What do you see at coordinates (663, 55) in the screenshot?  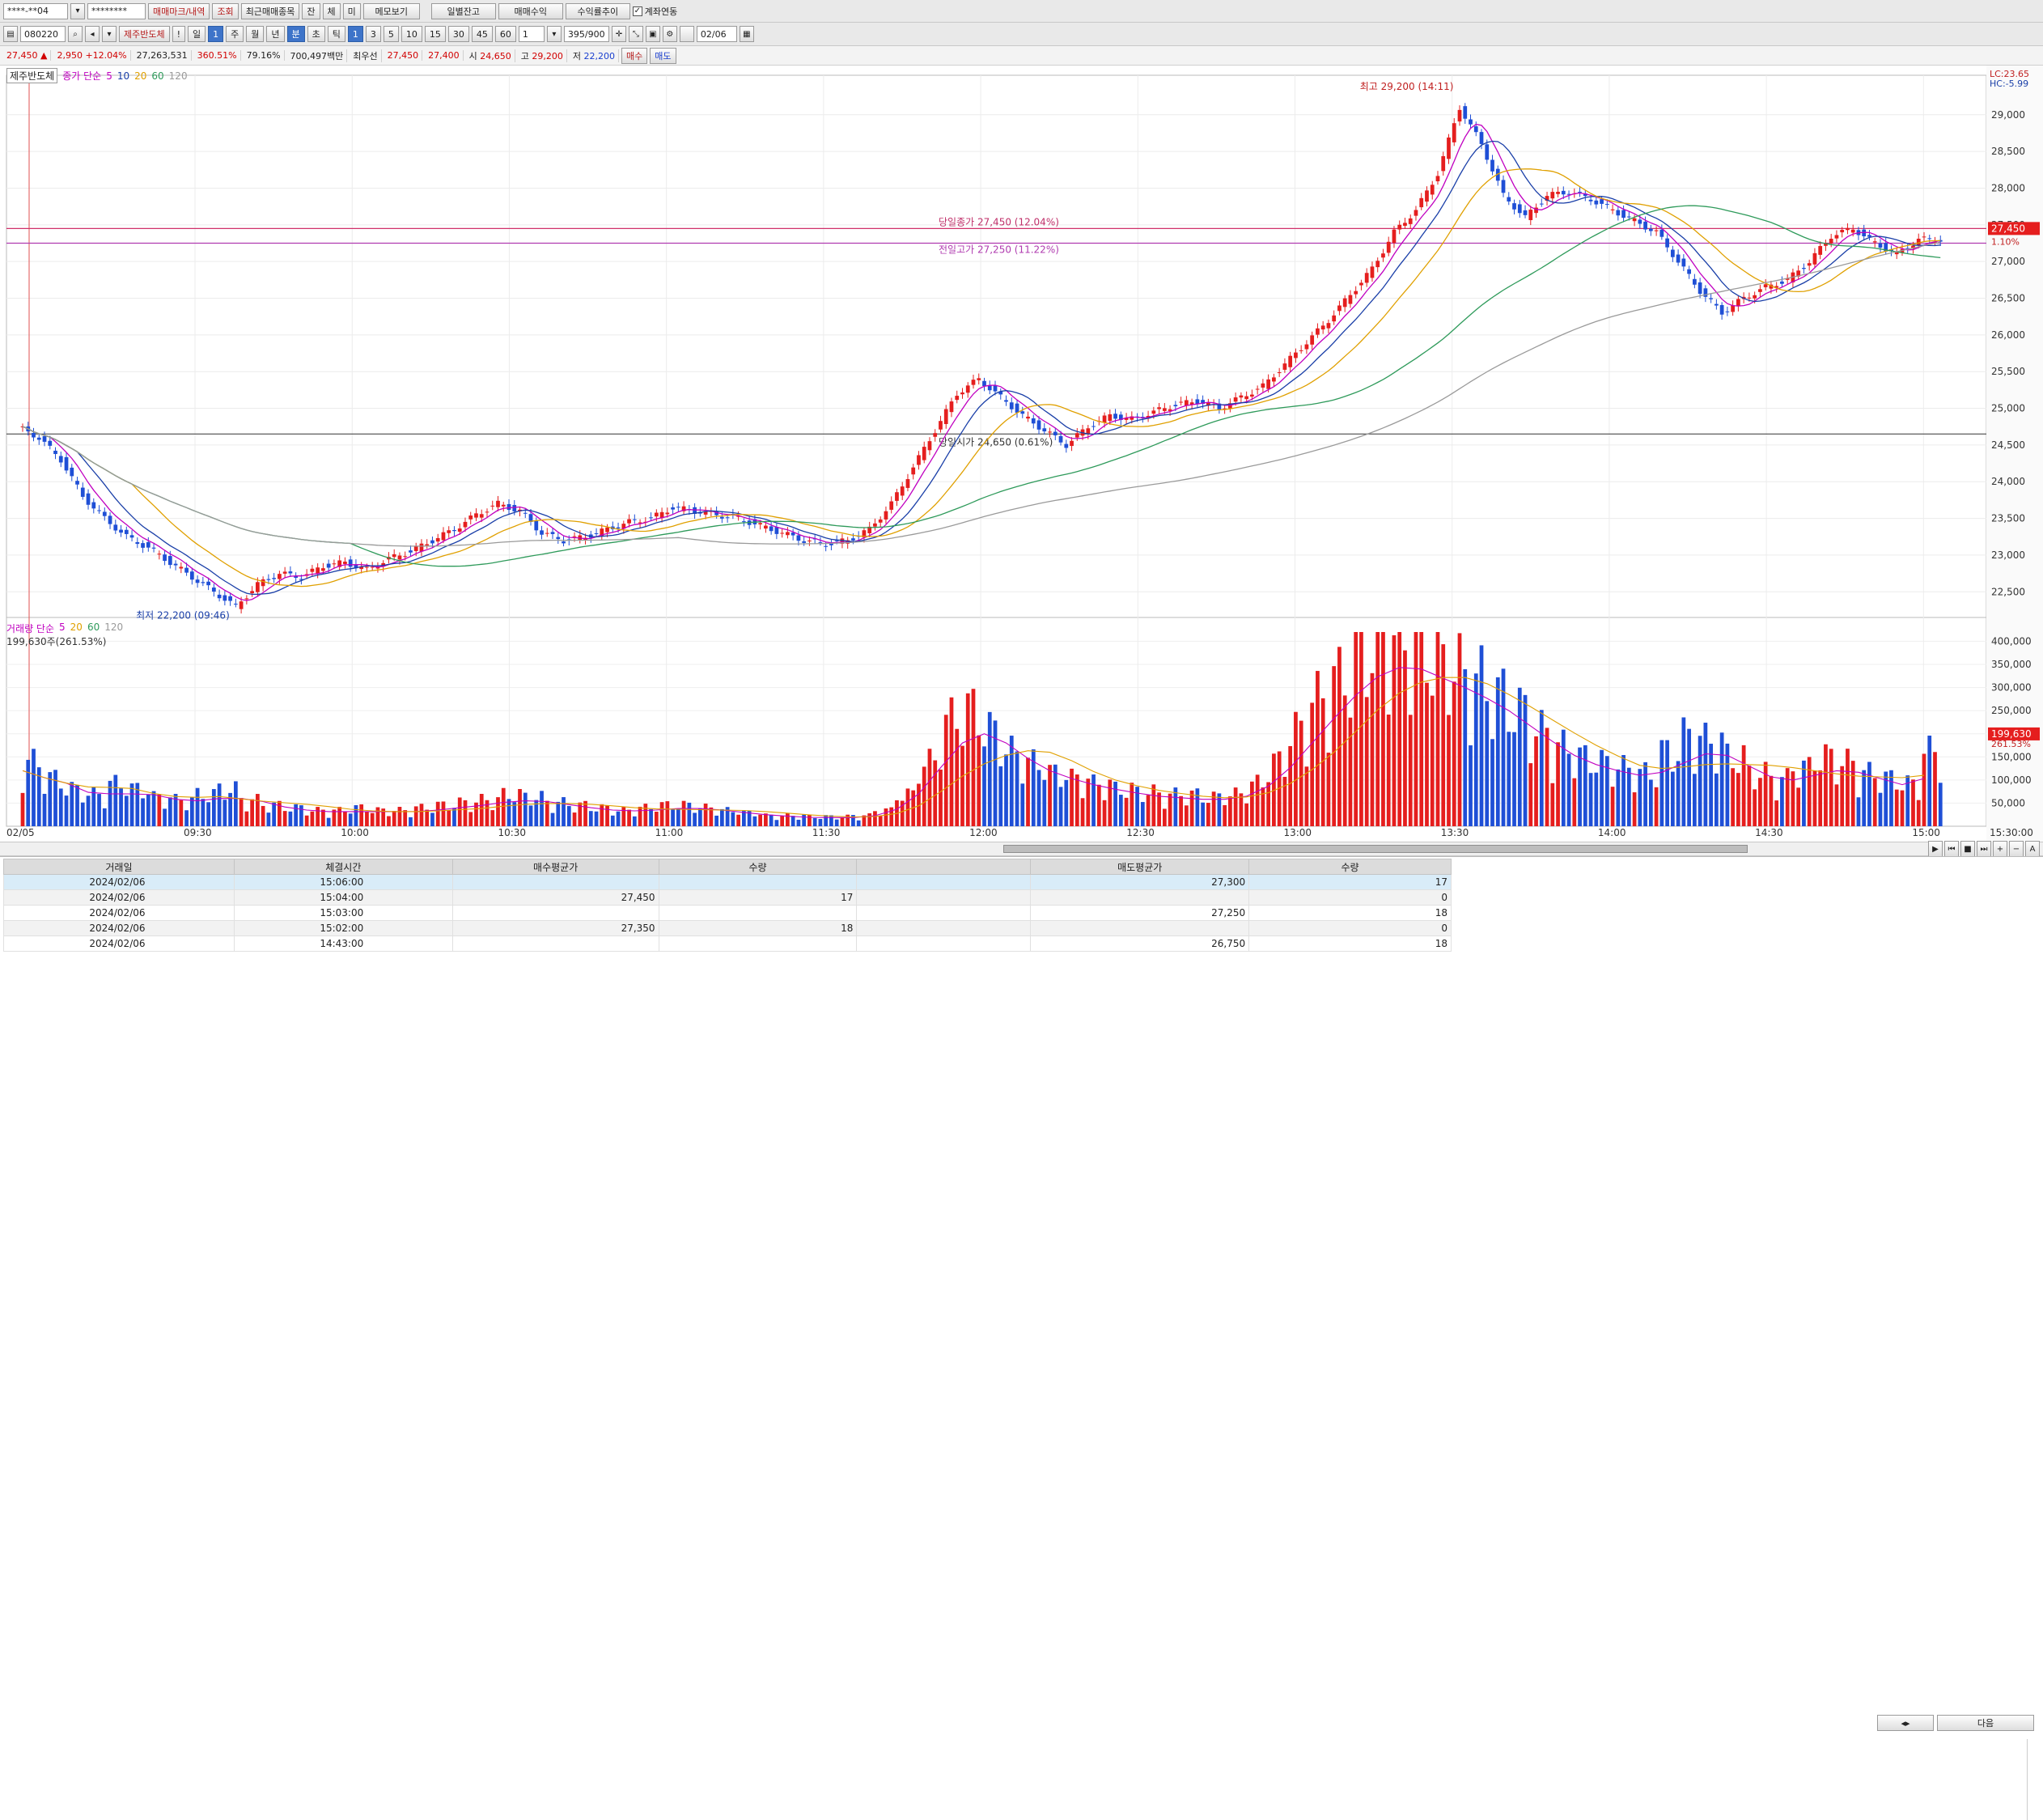 I see `sell-button: 매도` at bounding box center [663, 55].